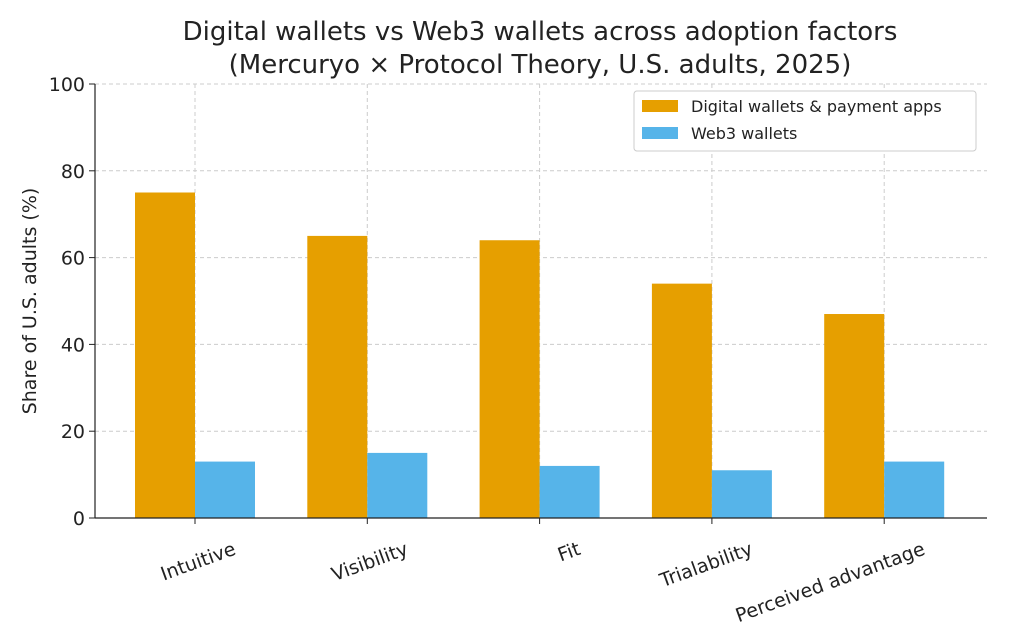 This screenshot has height=644, width=1024. Describe the element at coordinates (830, 582) in the screenshot. I see `x-tick-label: Perceived advantage` at that location.